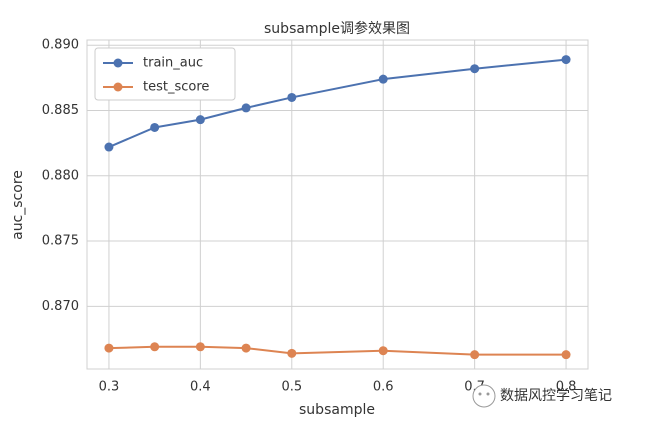  I want to click on x-tick-label: 0.6, so click(383, 387).